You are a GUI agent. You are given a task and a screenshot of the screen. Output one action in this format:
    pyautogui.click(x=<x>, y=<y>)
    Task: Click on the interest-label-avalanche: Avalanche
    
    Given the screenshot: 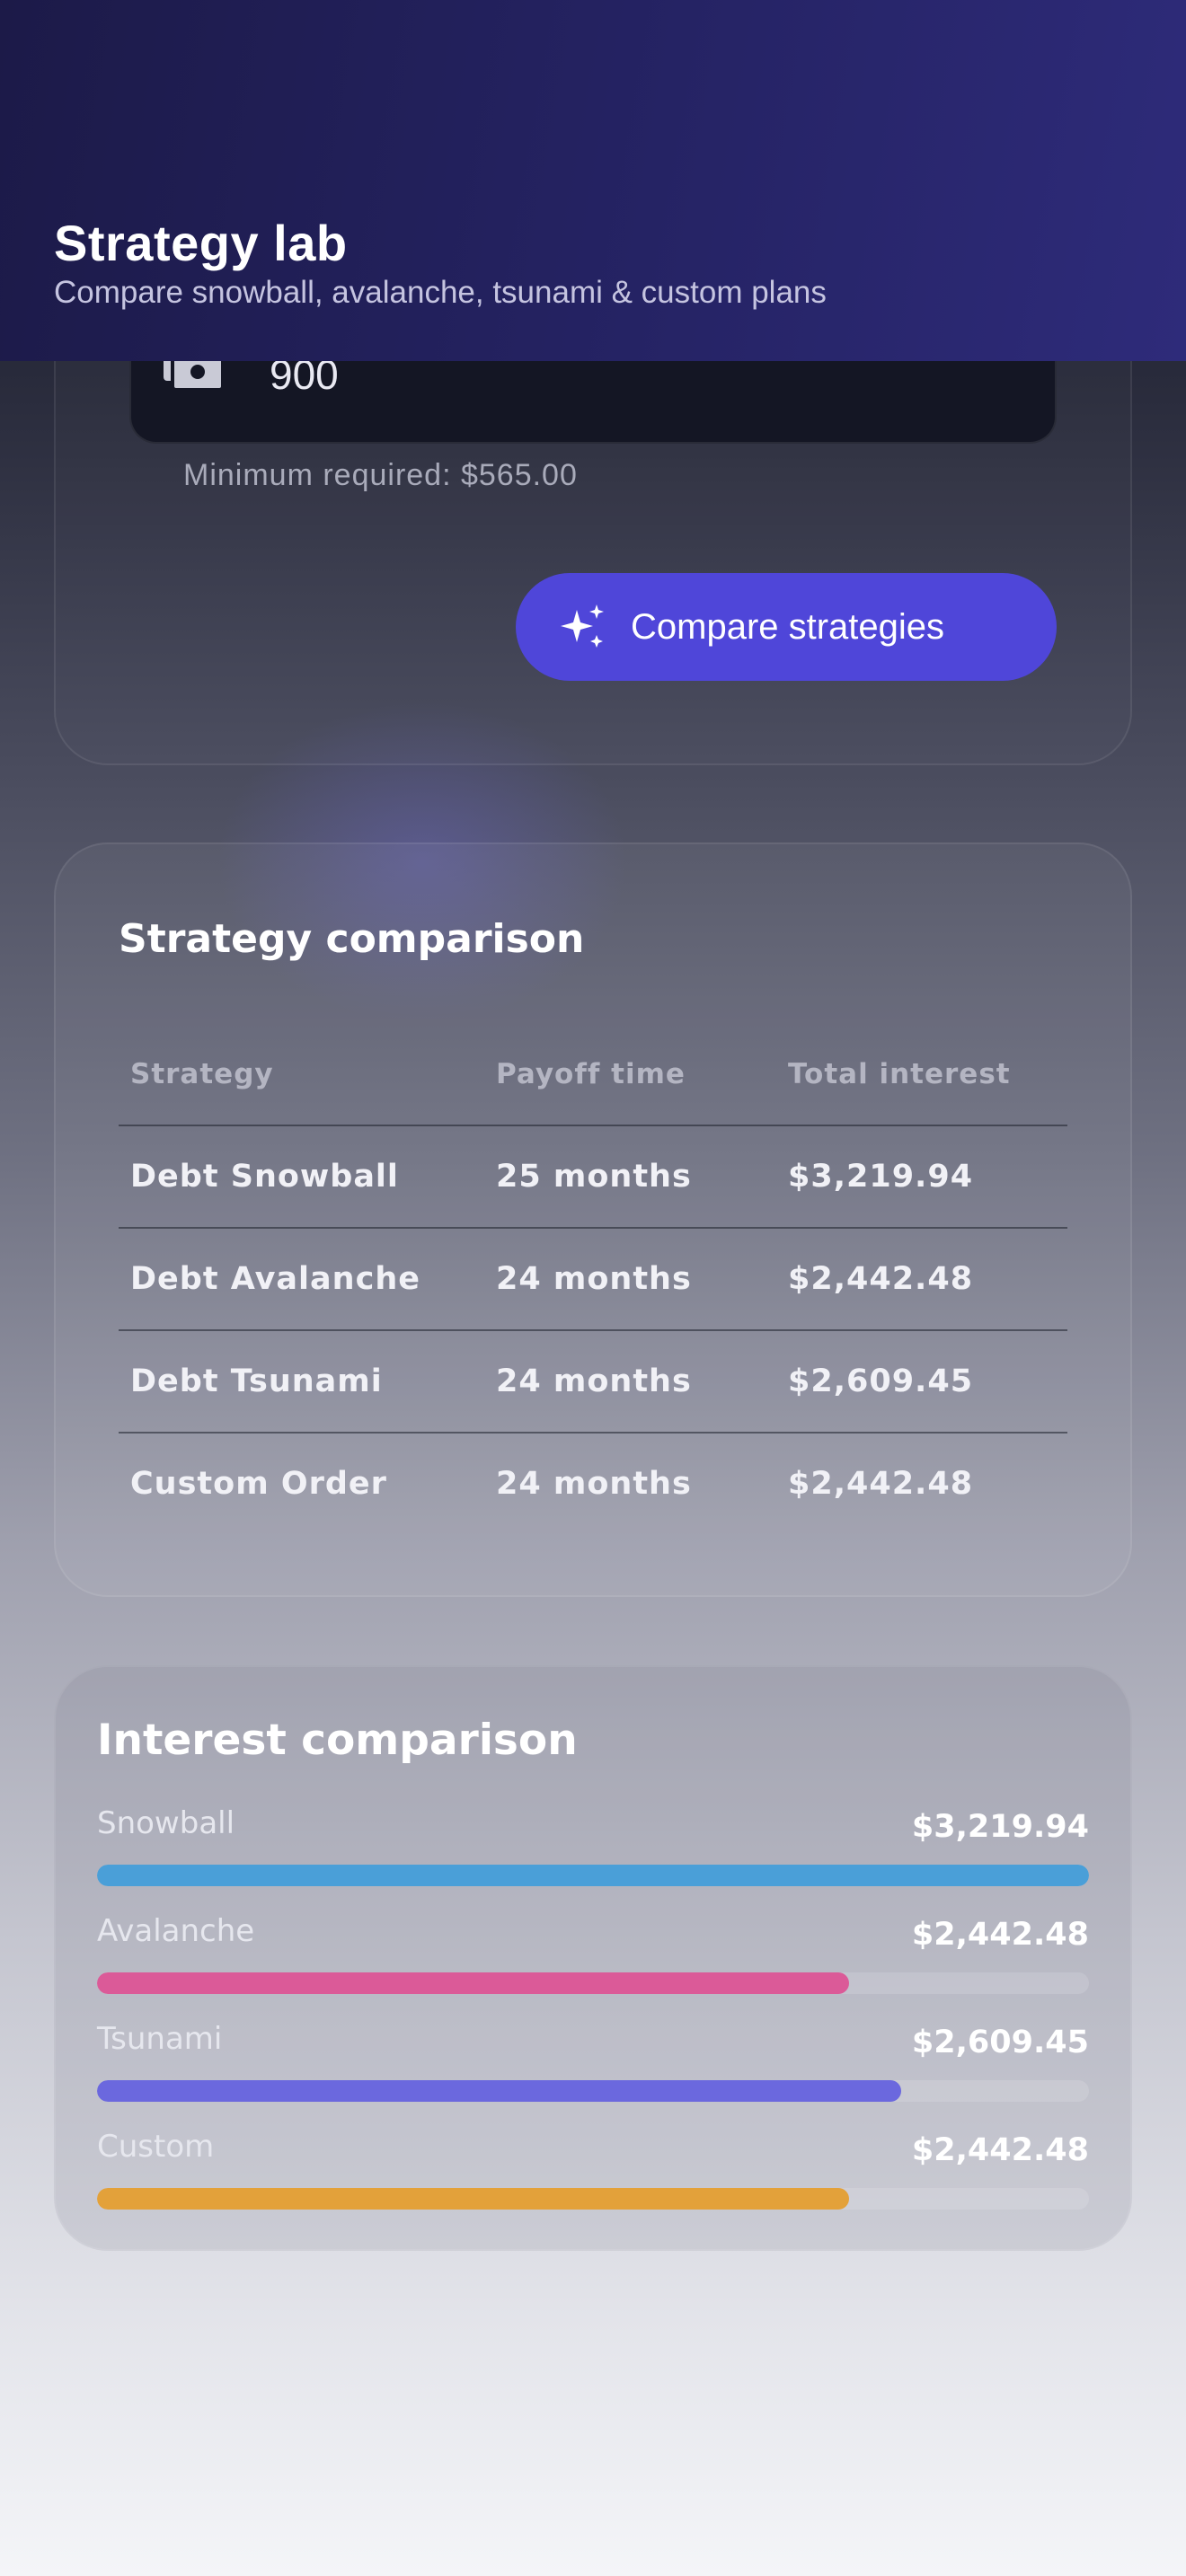 What is the action you would take?
    pyautogui.click(x=176, y=1931)
    